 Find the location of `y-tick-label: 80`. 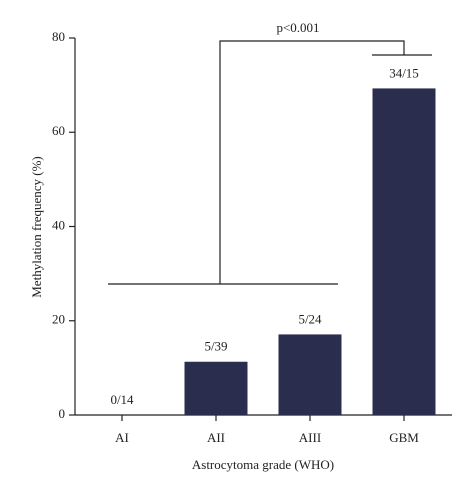

y-tick-label: 80 is located at coordinates (58, 36).